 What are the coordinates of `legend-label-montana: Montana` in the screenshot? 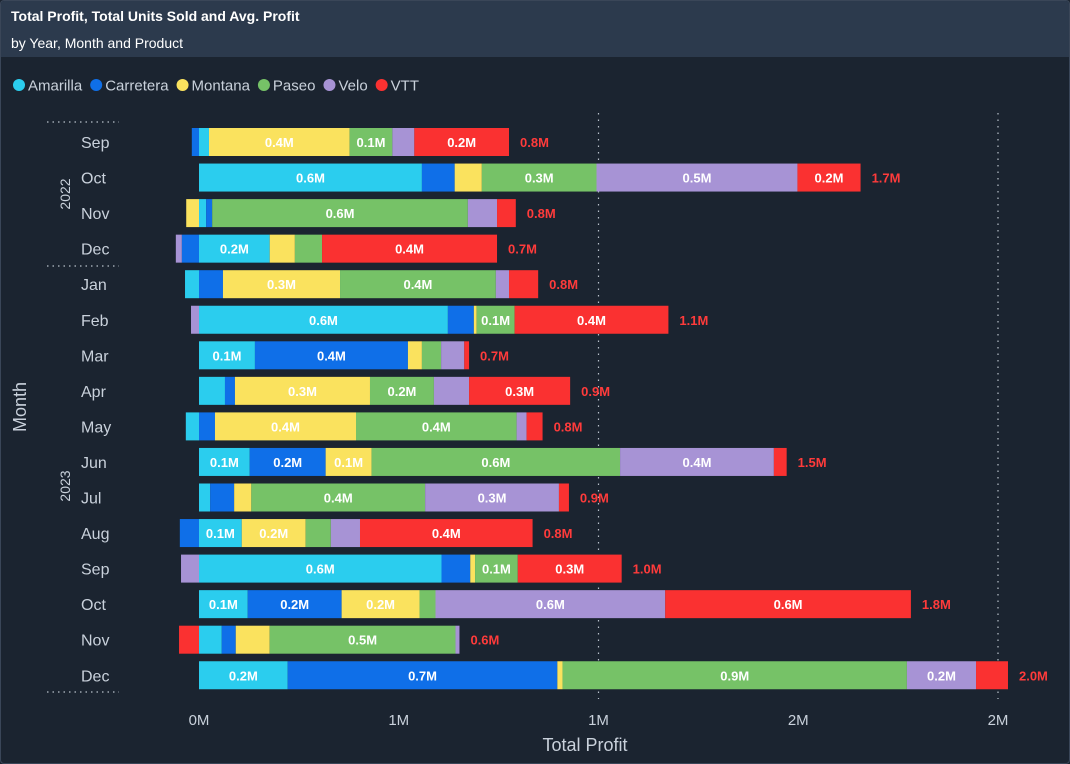 It's located at (221, 86).